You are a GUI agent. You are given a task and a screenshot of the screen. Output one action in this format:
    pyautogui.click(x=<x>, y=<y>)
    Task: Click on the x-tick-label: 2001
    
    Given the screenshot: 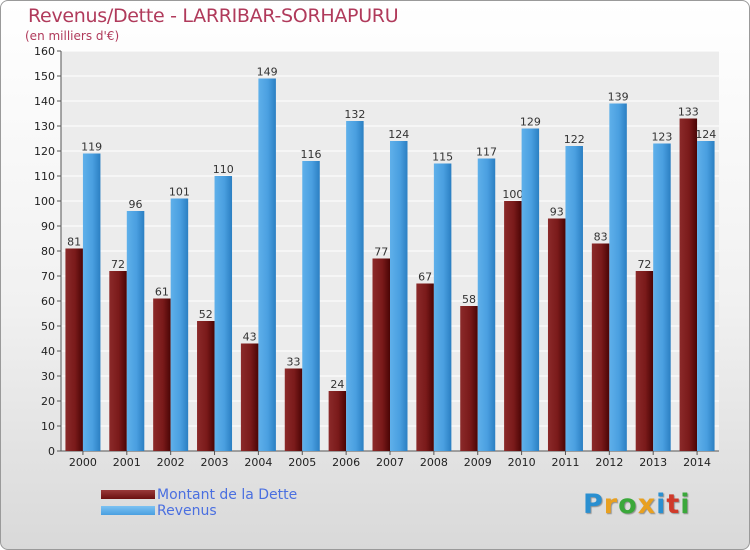 What is the action you would take?
    pyautogui.click(x=127, y=462)
    